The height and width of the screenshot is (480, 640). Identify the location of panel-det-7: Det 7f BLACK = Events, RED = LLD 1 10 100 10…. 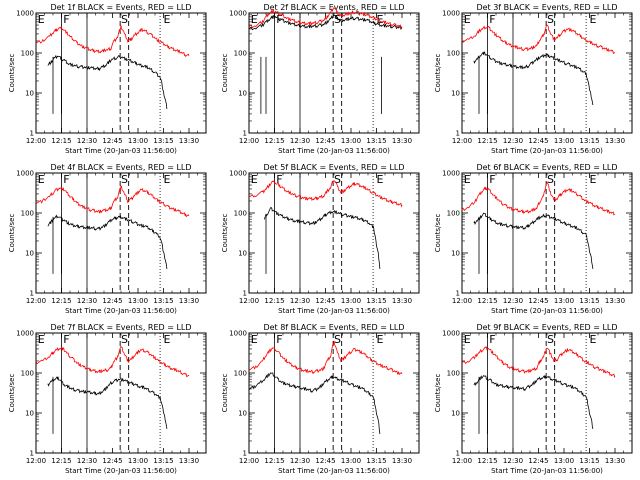
(107, 399).